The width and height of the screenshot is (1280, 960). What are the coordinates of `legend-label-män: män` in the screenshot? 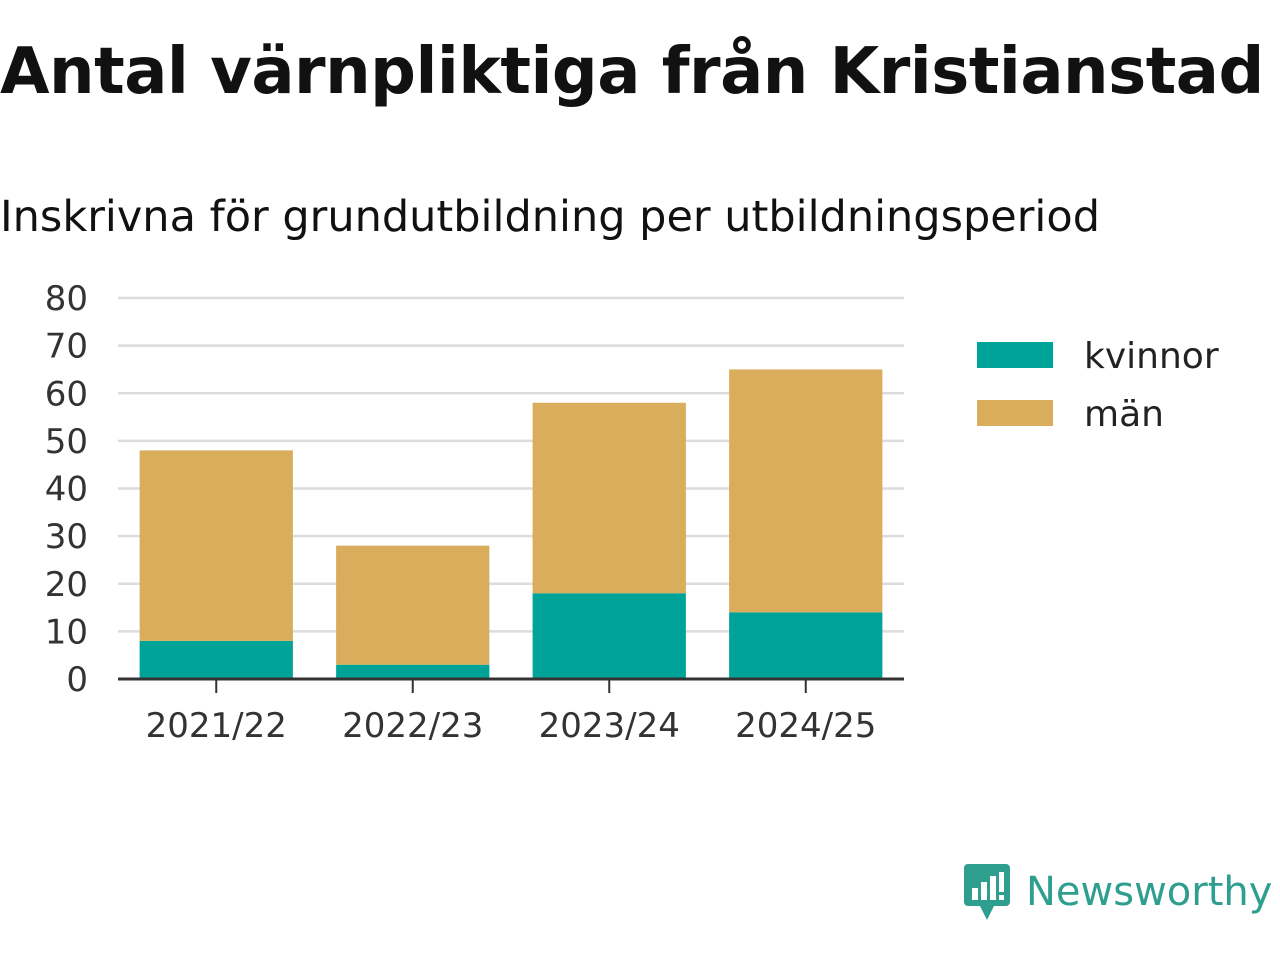 It's located at (1124, 414).